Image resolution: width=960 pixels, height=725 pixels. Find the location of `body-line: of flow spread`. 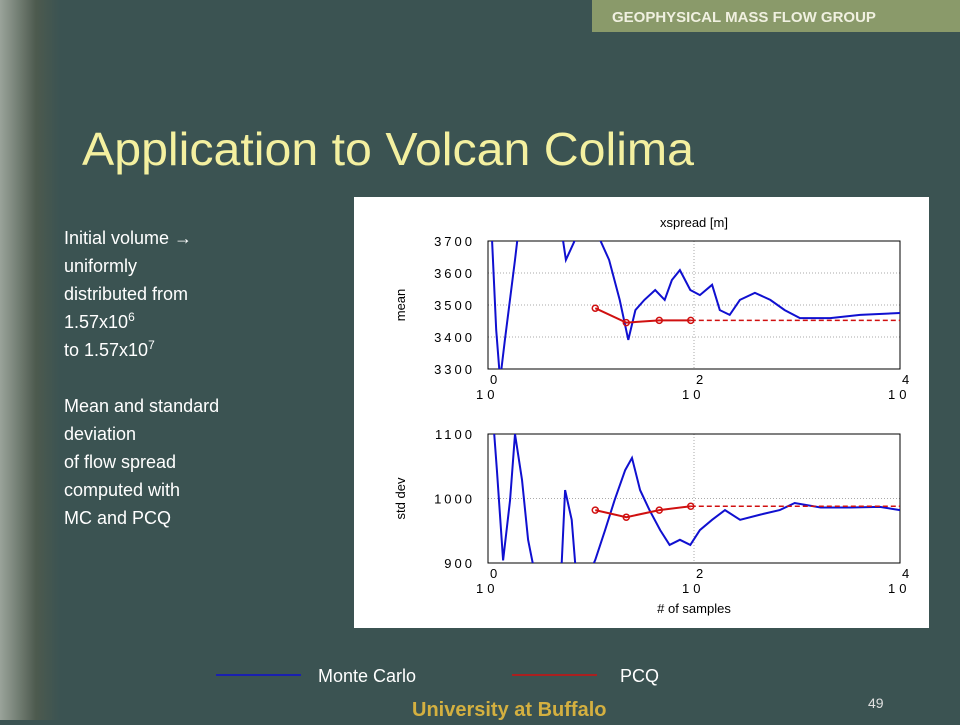

body-line: of flow spread is located at coordinates (120, 462).